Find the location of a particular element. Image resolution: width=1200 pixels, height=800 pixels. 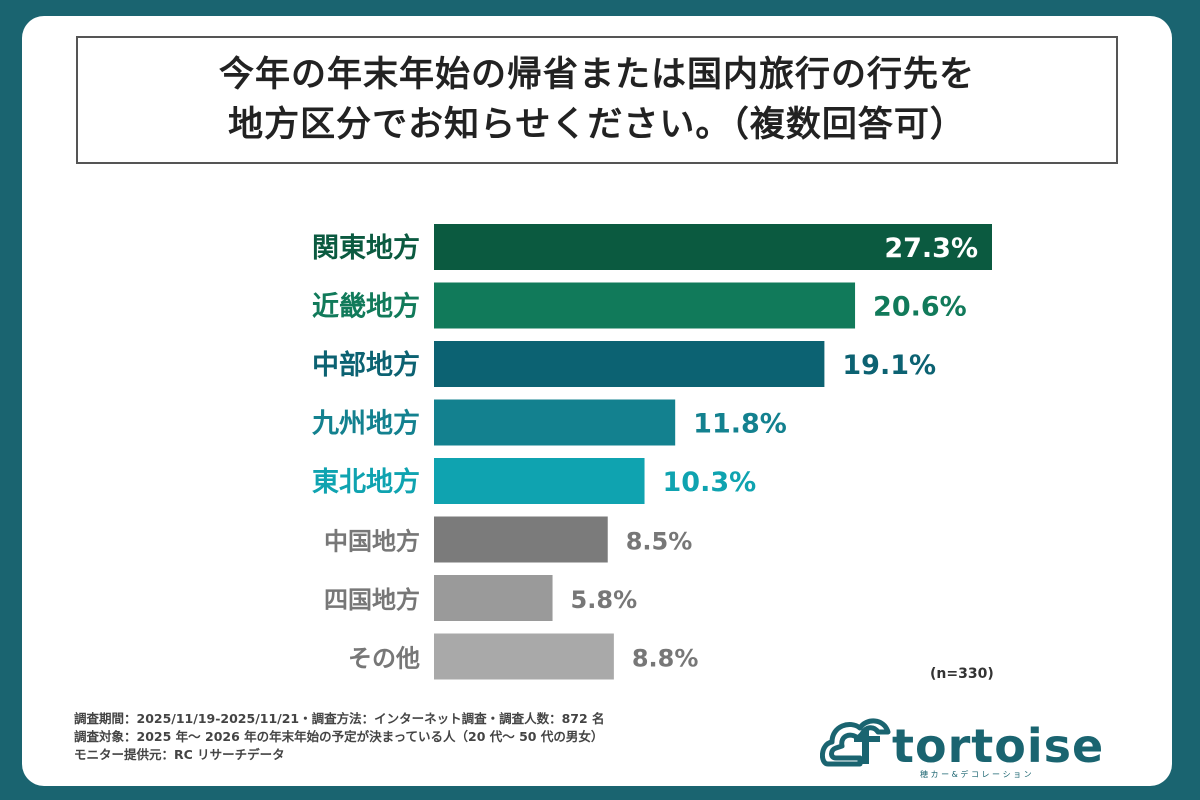

value-label-5: 10.3% is located at coordinates (710, 482).